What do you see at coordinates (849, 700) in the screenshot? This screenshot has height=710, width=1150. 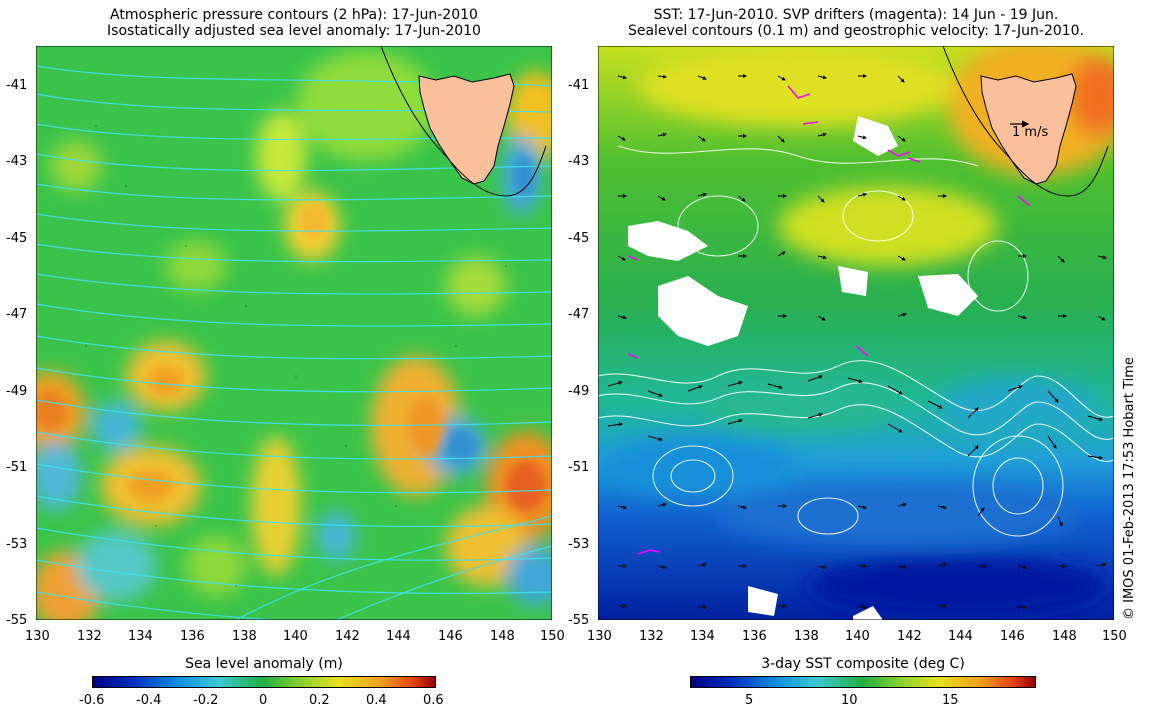 I see `colorbar-tick: 10` at bounding box center [849, 700].